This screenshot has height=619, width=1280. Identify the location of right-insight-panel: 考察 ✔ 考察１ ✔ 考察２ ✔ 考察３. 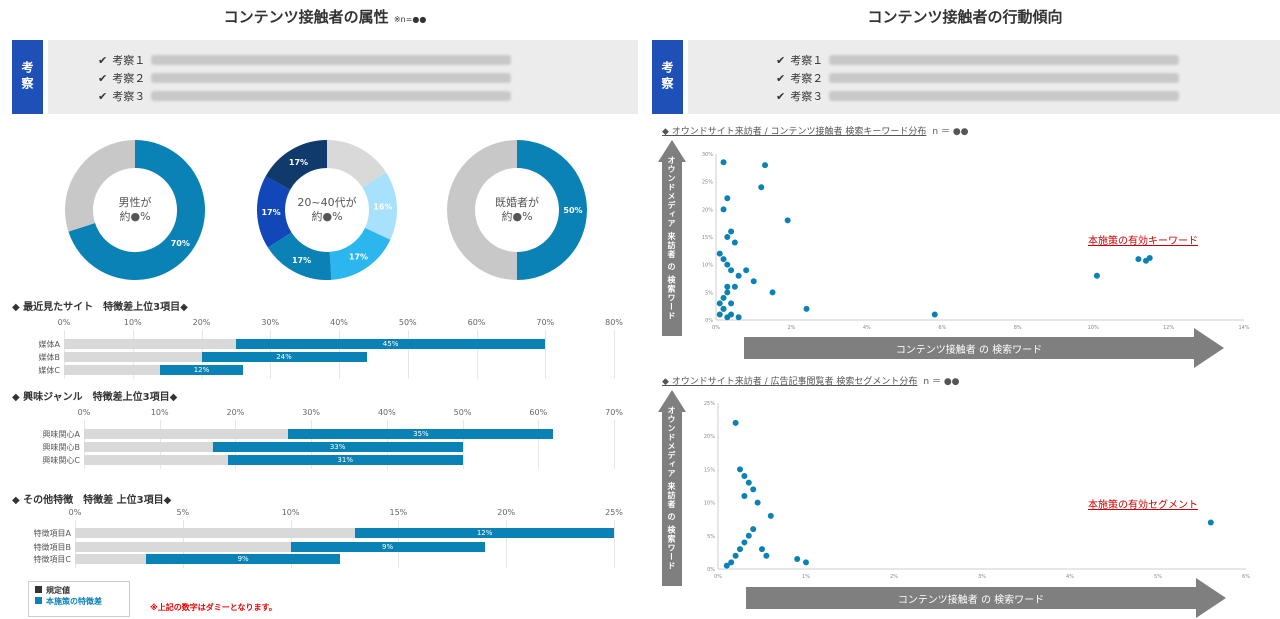
(966, 77).